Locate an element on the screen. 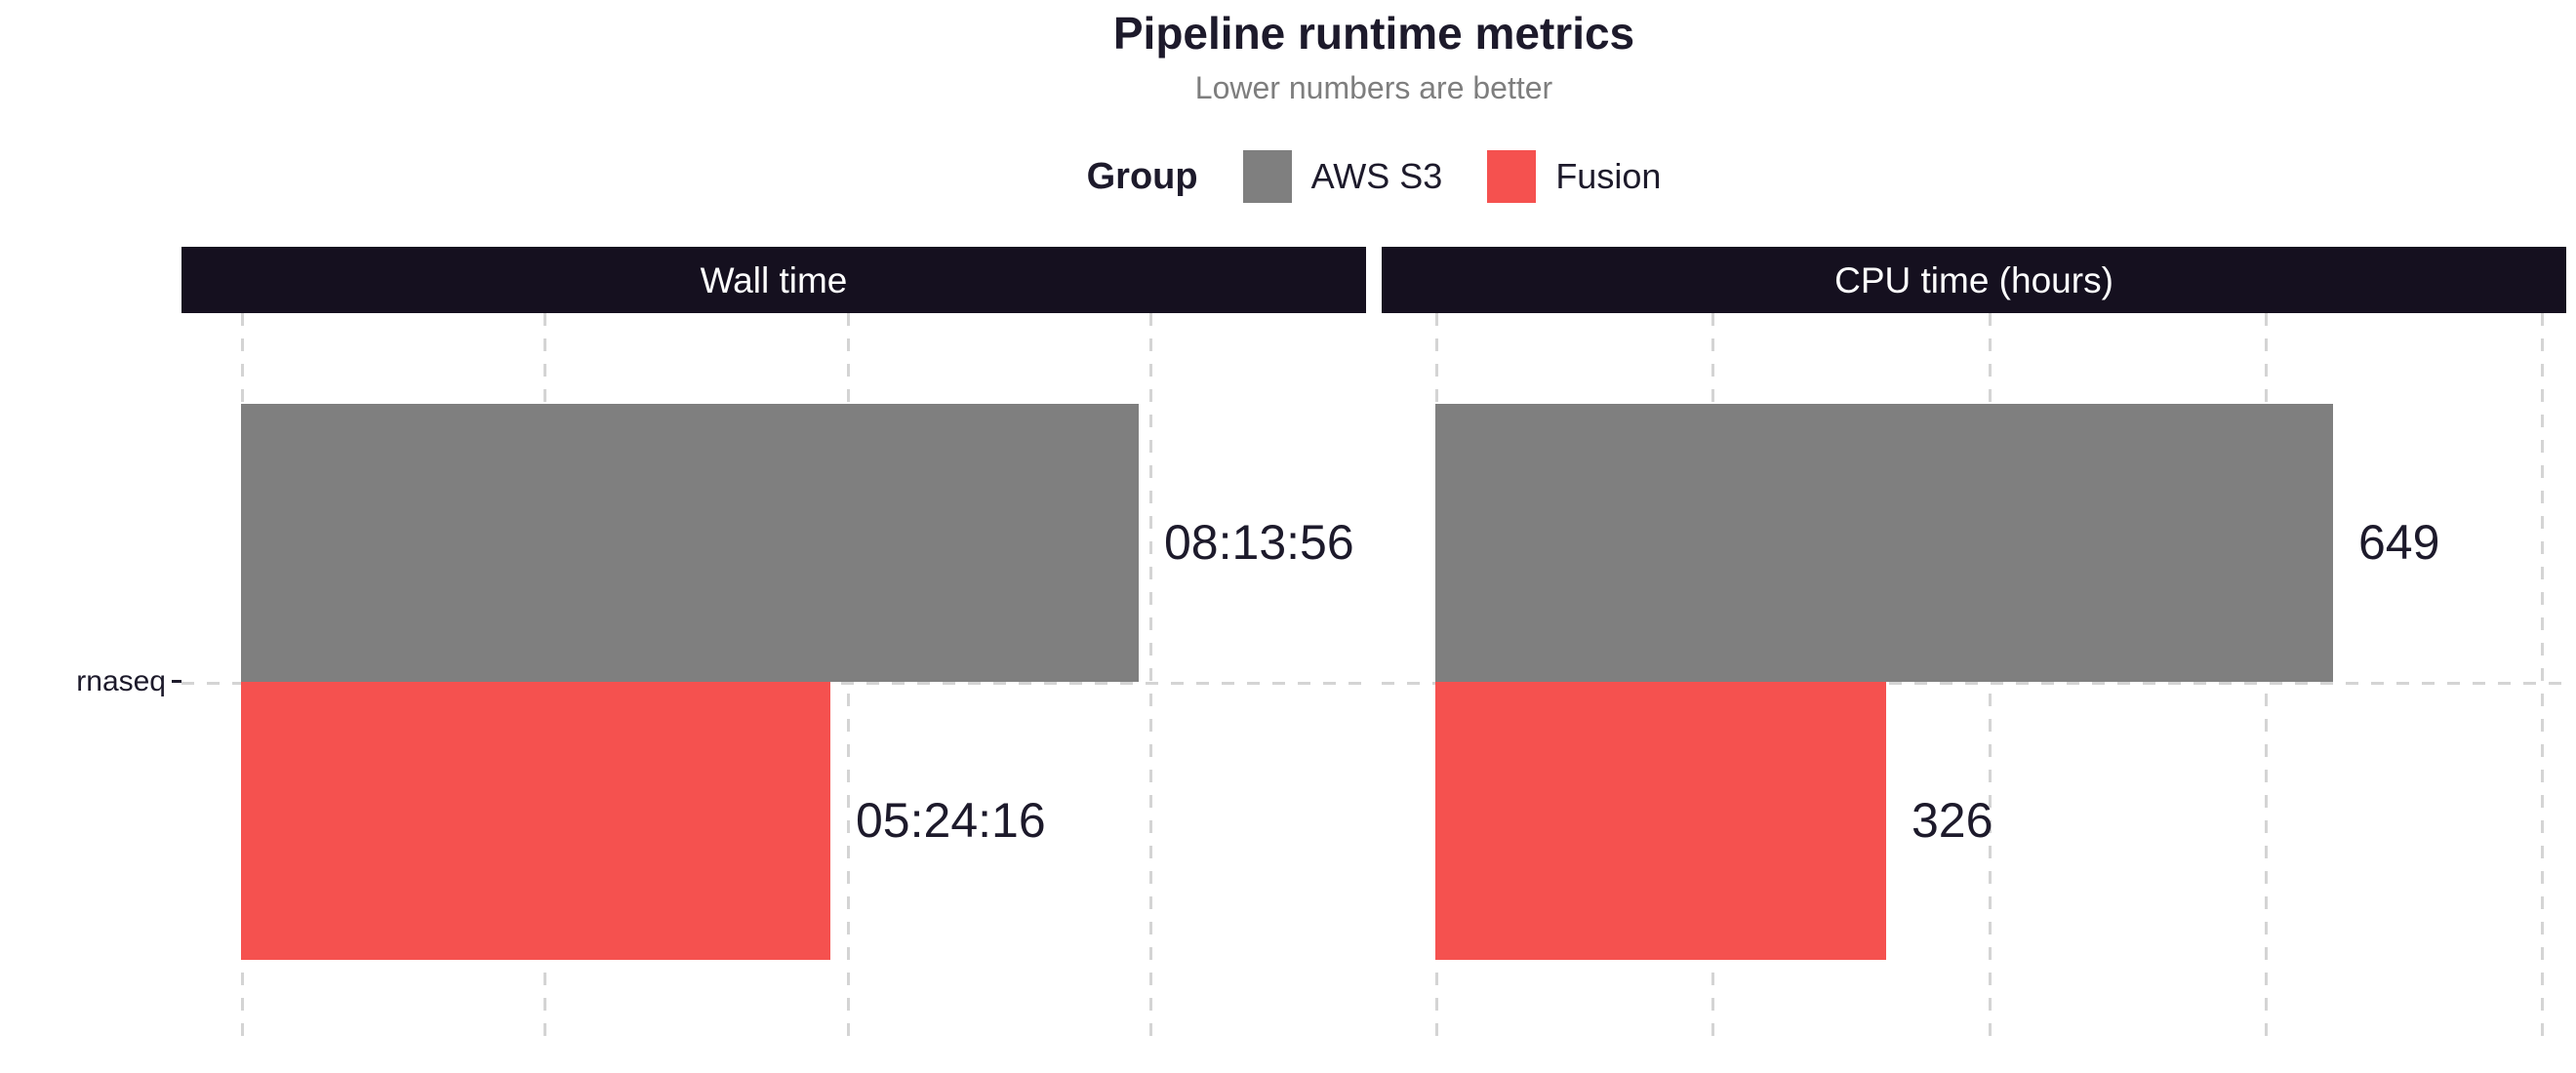 This screenshot has height=1073, width=2576. chart-title: Pipeline runtime metrics is located at coordinates (1373, 33).